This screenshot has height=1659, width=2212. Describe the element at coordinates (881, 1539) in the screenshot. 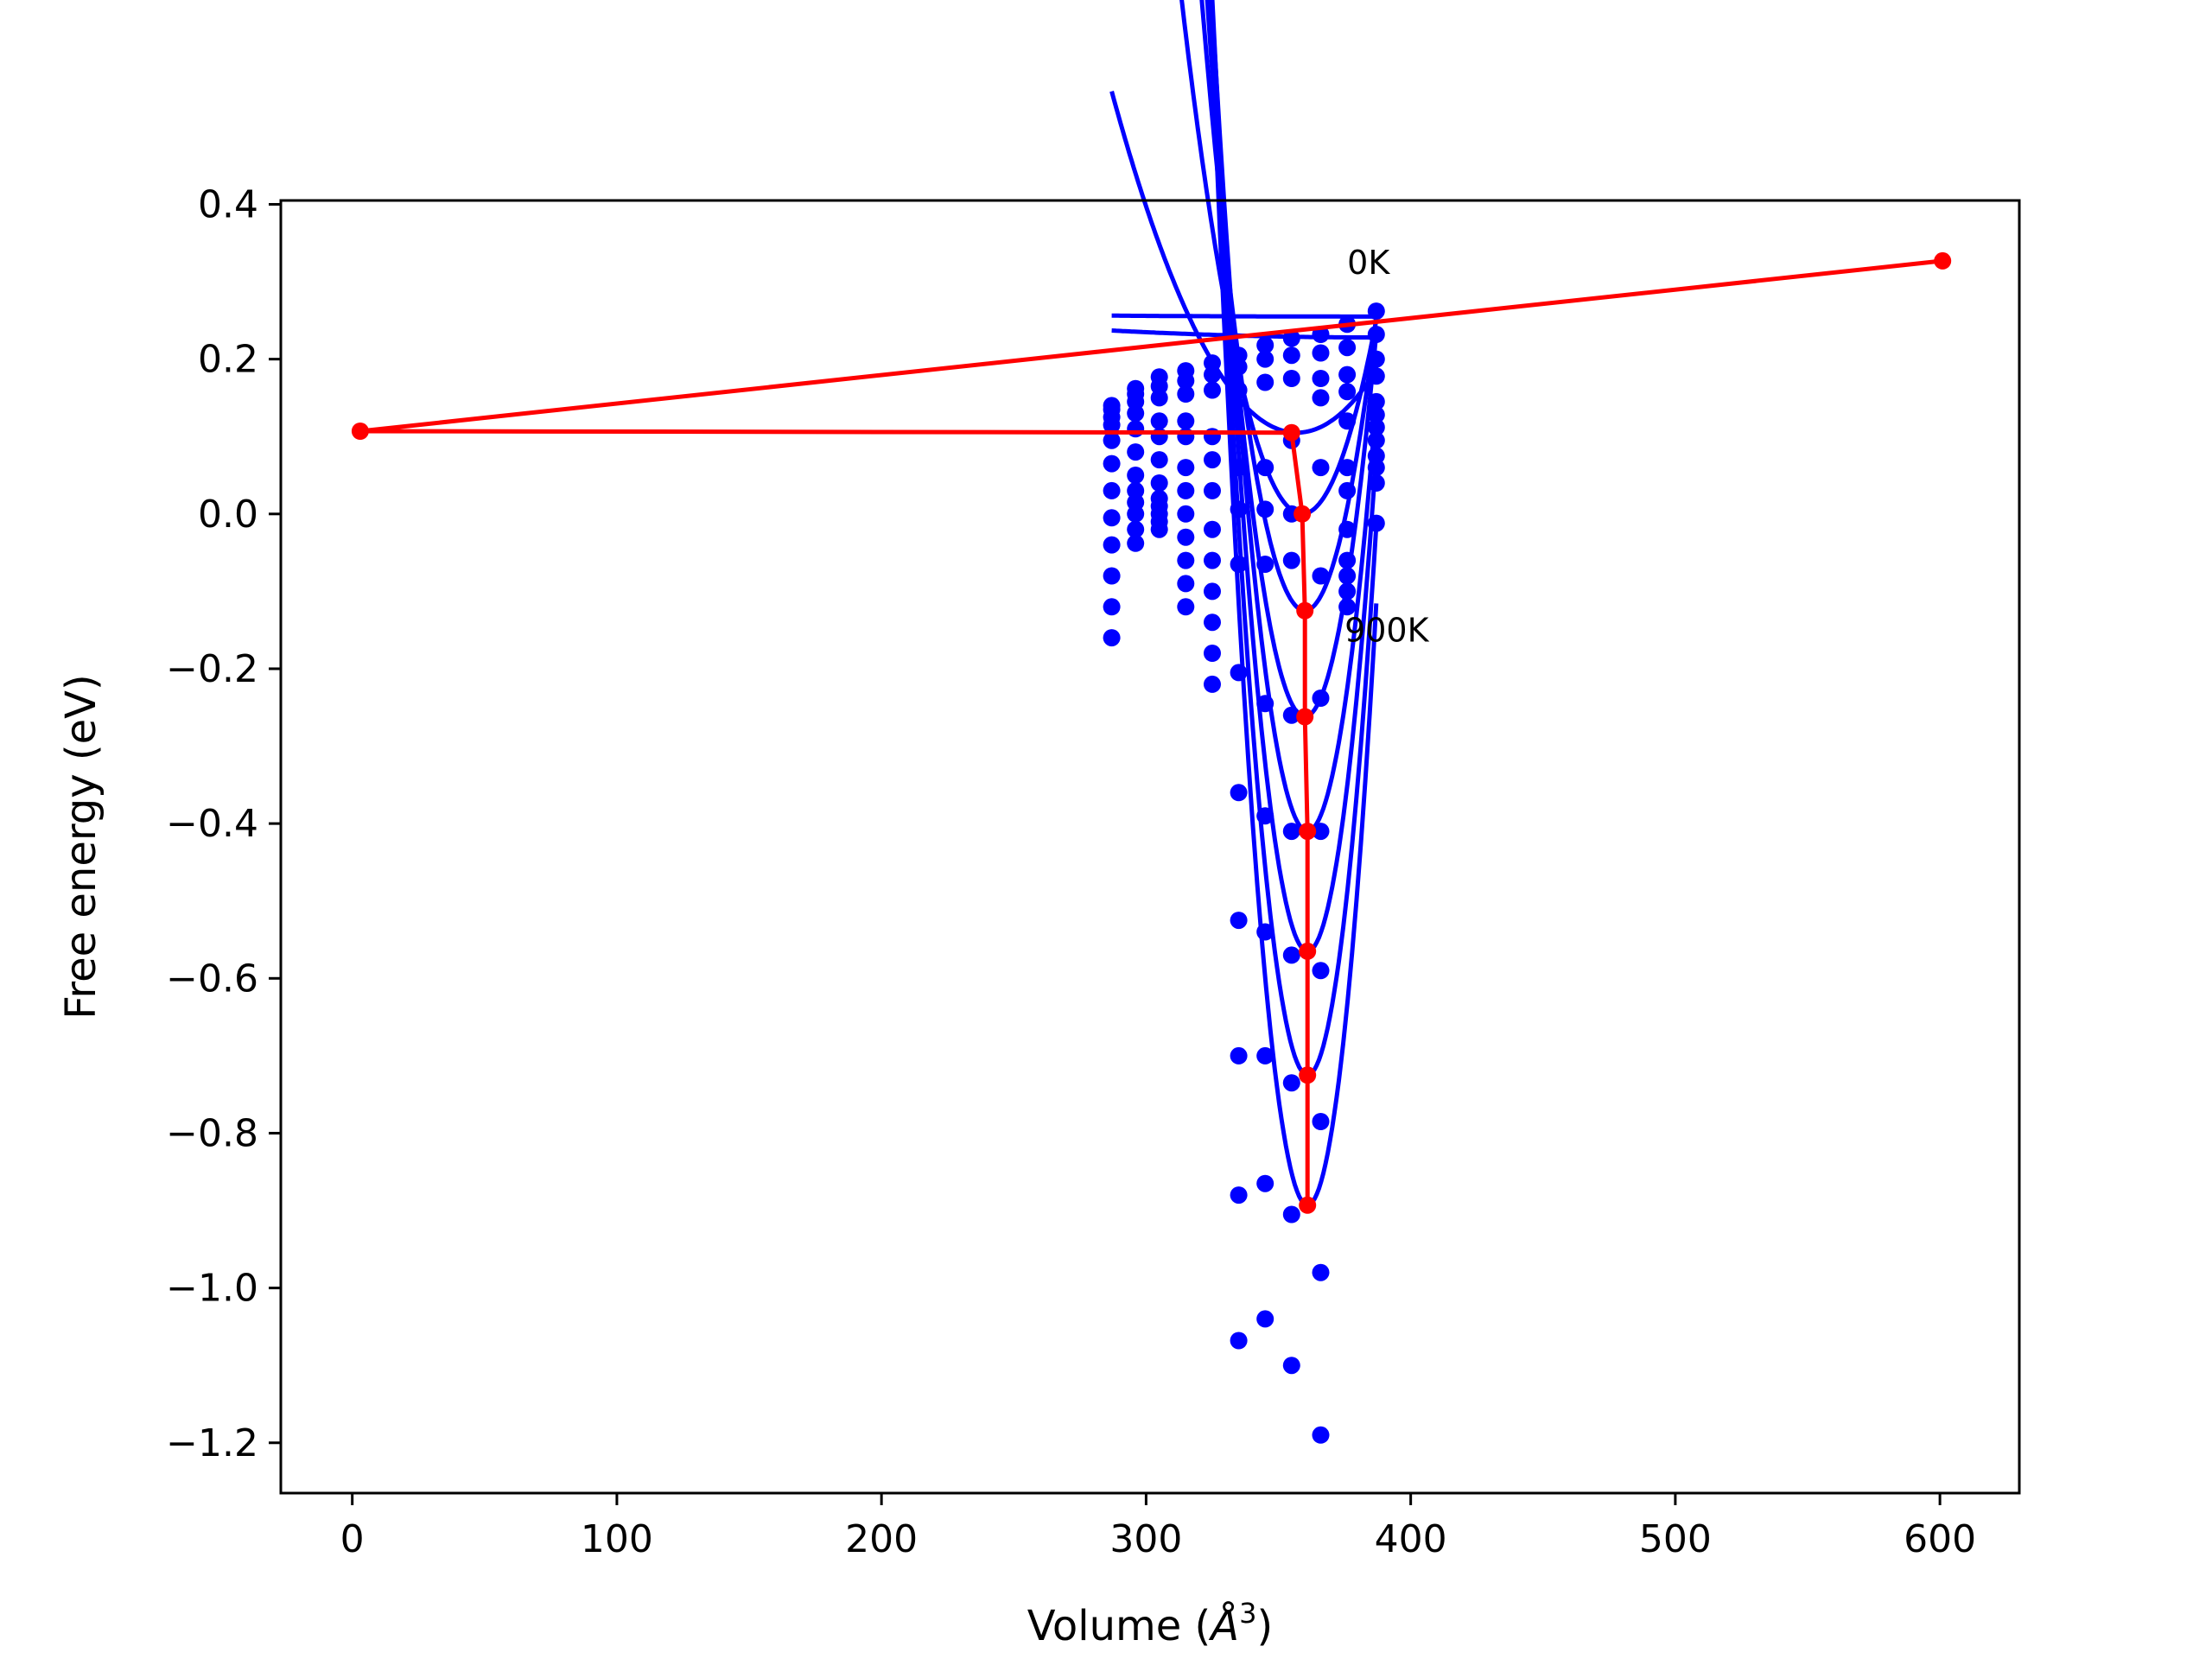

I see `x-tick-label: 200` at that location.